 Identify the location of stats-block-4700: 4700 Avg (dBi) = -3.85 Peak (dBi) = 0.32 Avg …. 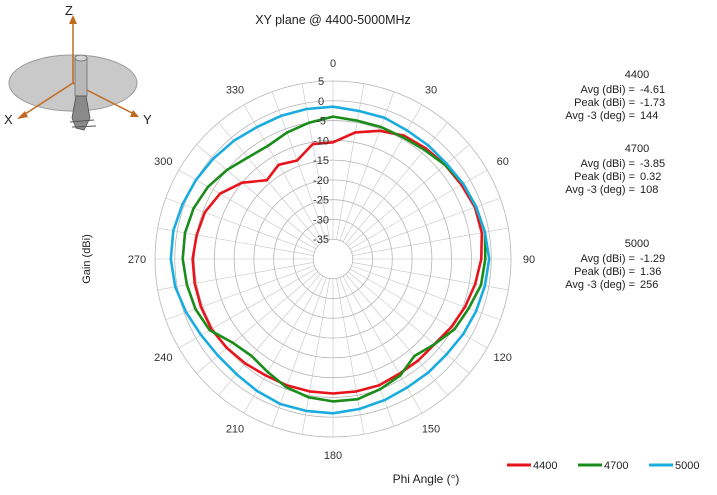
(615, 169).